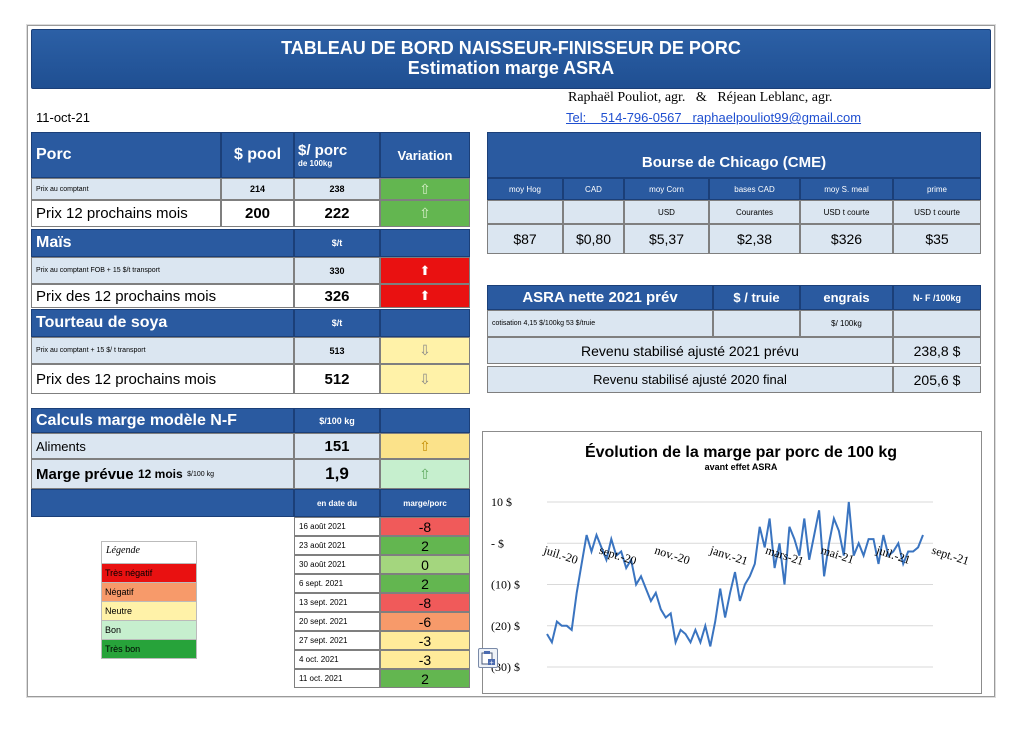  What do you see at coordinates (734, 155) in the screenshot?
I see `chicago-header: Bourse de Chicago (CME)` at bounding box center [734, 155].